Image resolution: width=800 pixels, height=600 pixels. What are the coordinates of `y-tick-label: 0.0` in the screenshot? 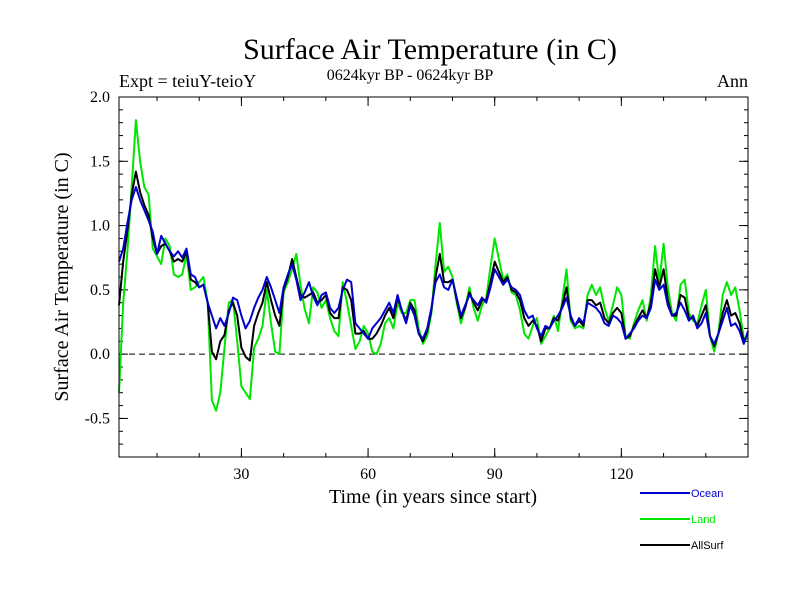 It's located at (100, 354).